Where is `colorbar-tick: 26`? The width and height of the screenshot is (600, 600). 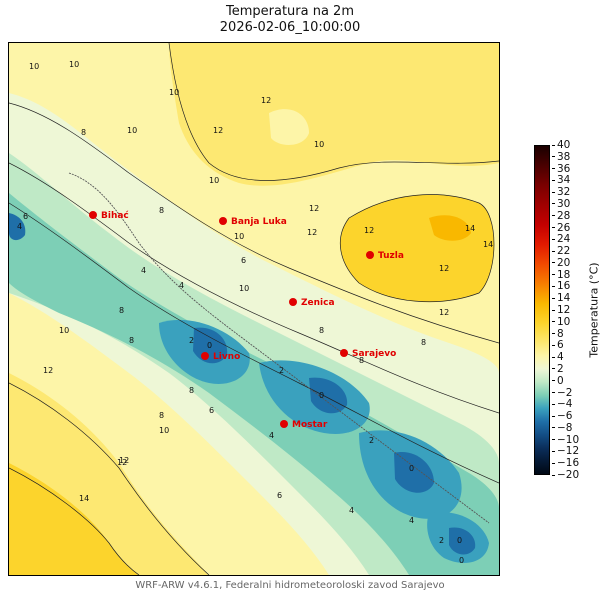 colorbar-tick: 26 is located at coordinates (561, 228).